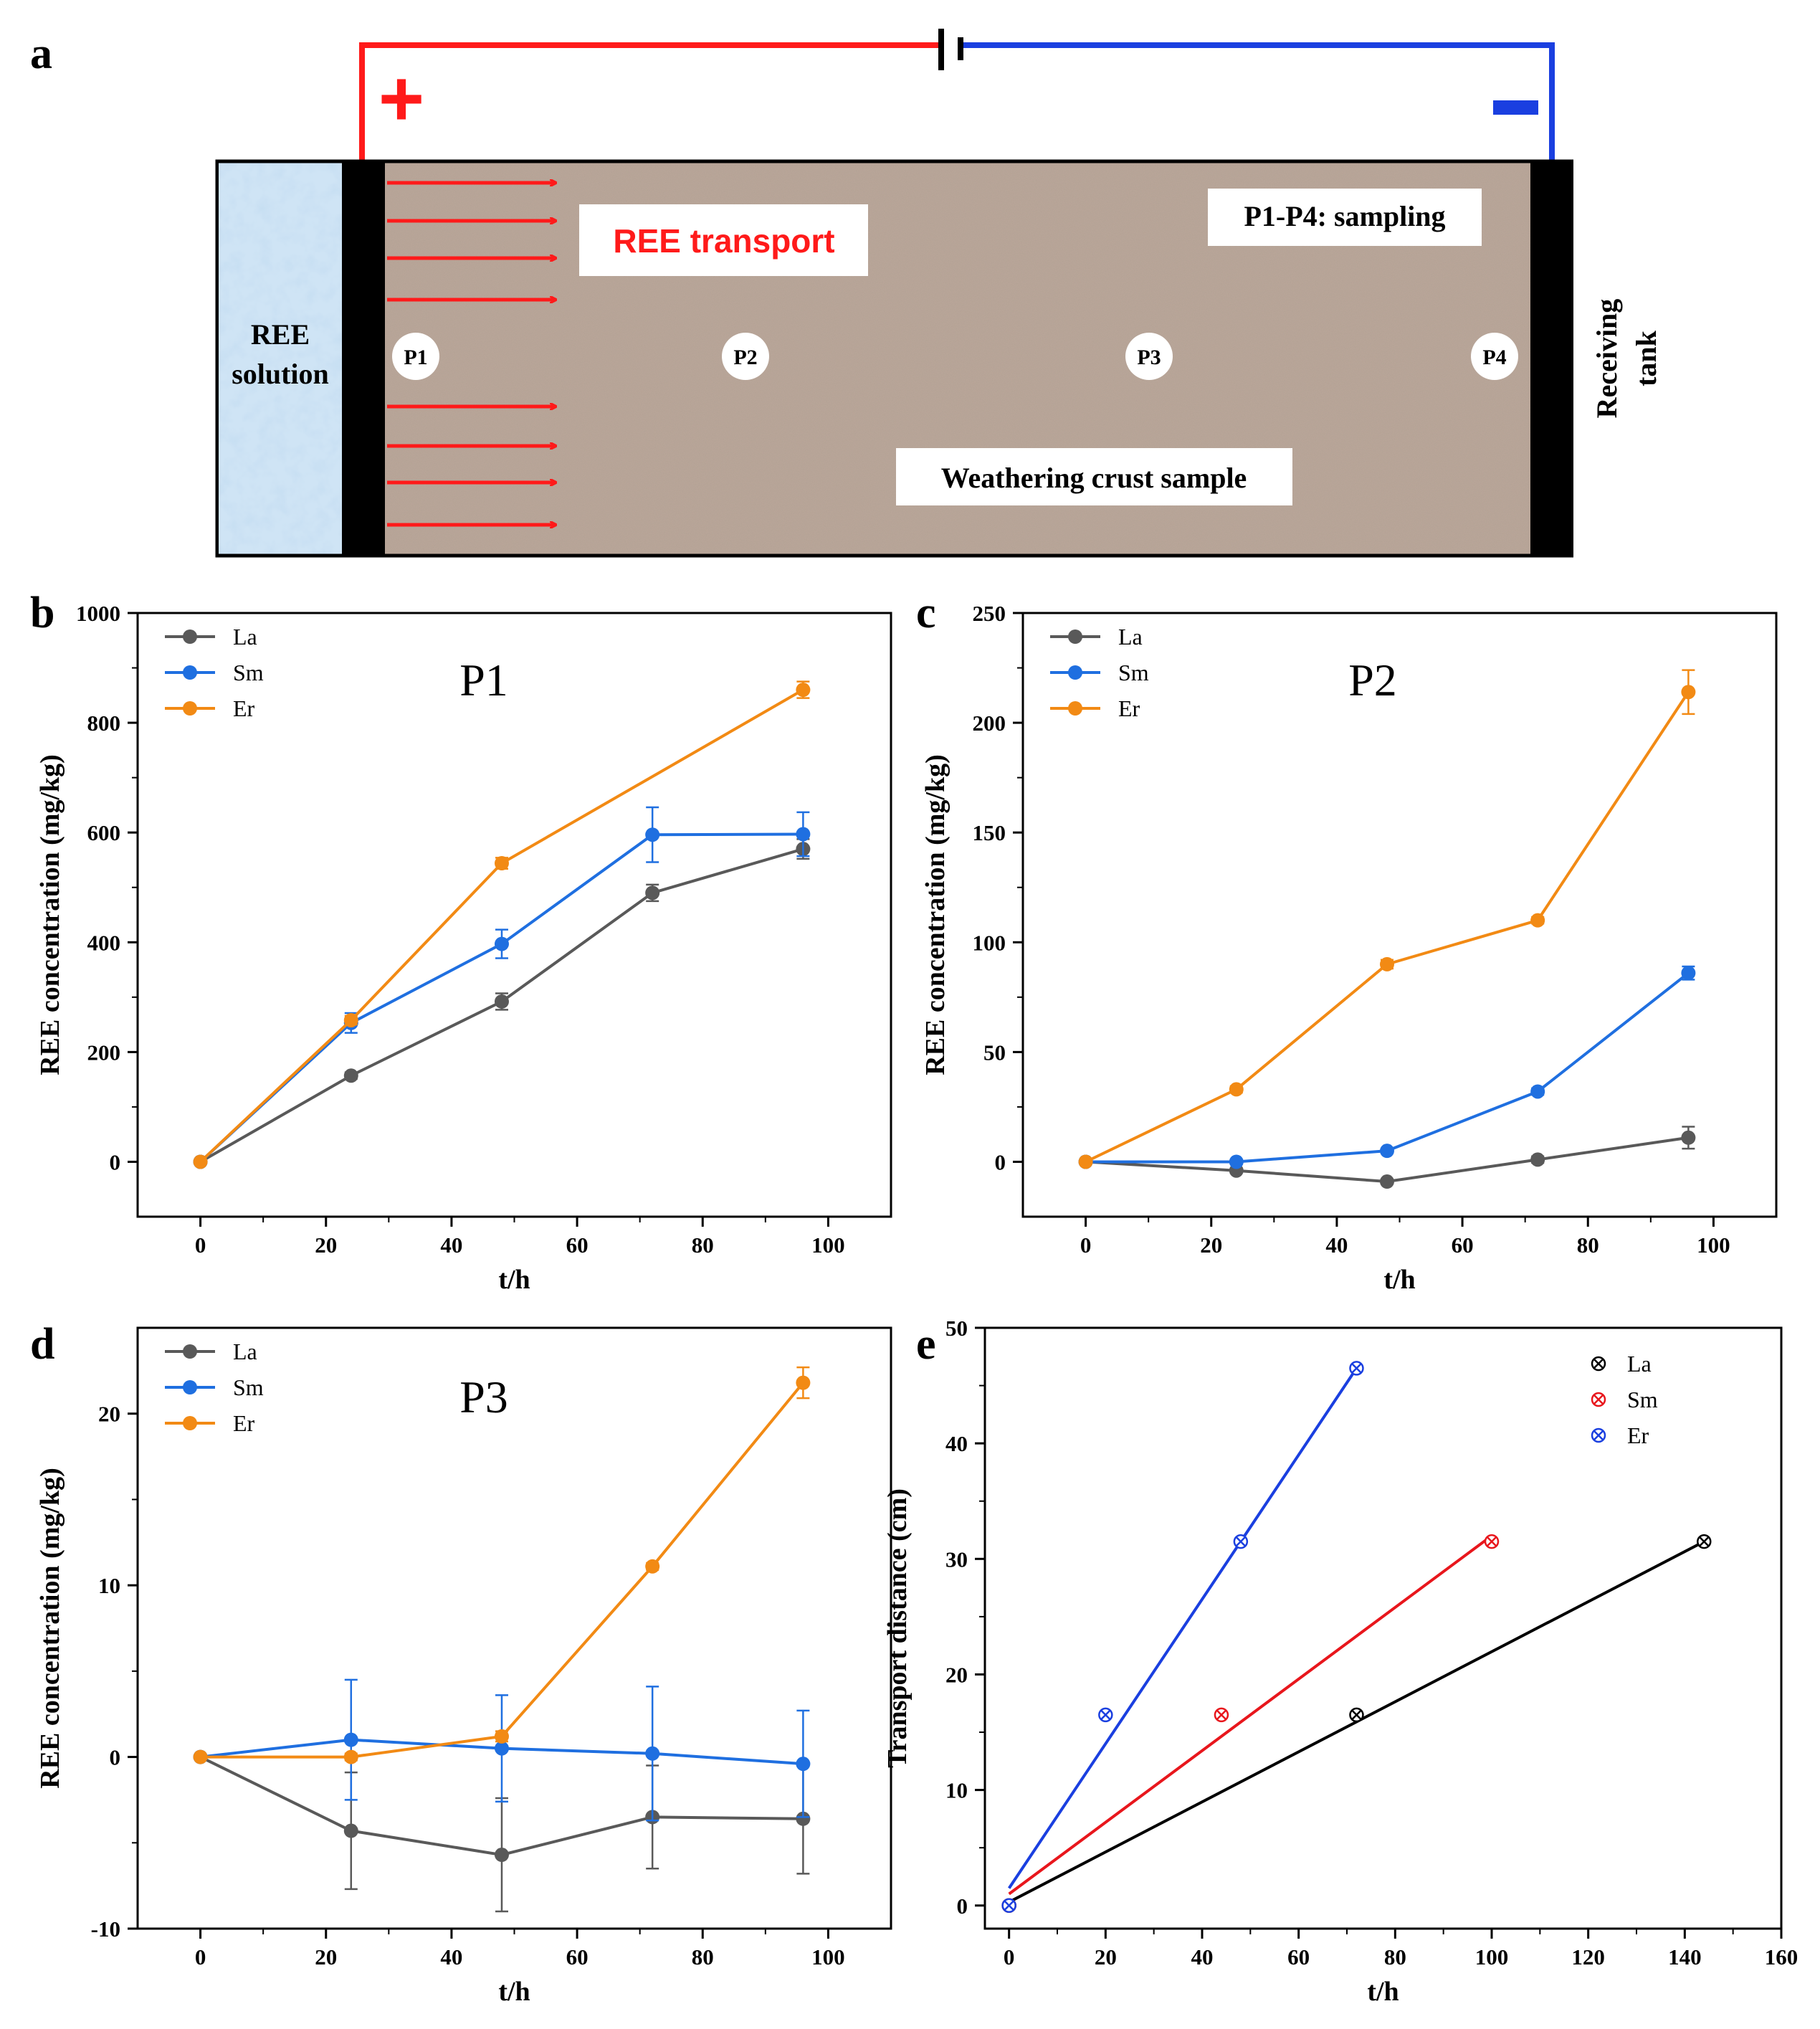 Image resolution: width=1820 pixels, height=2029 pixels. I want to click on panel-letter-e: e, so click(926, 1344).